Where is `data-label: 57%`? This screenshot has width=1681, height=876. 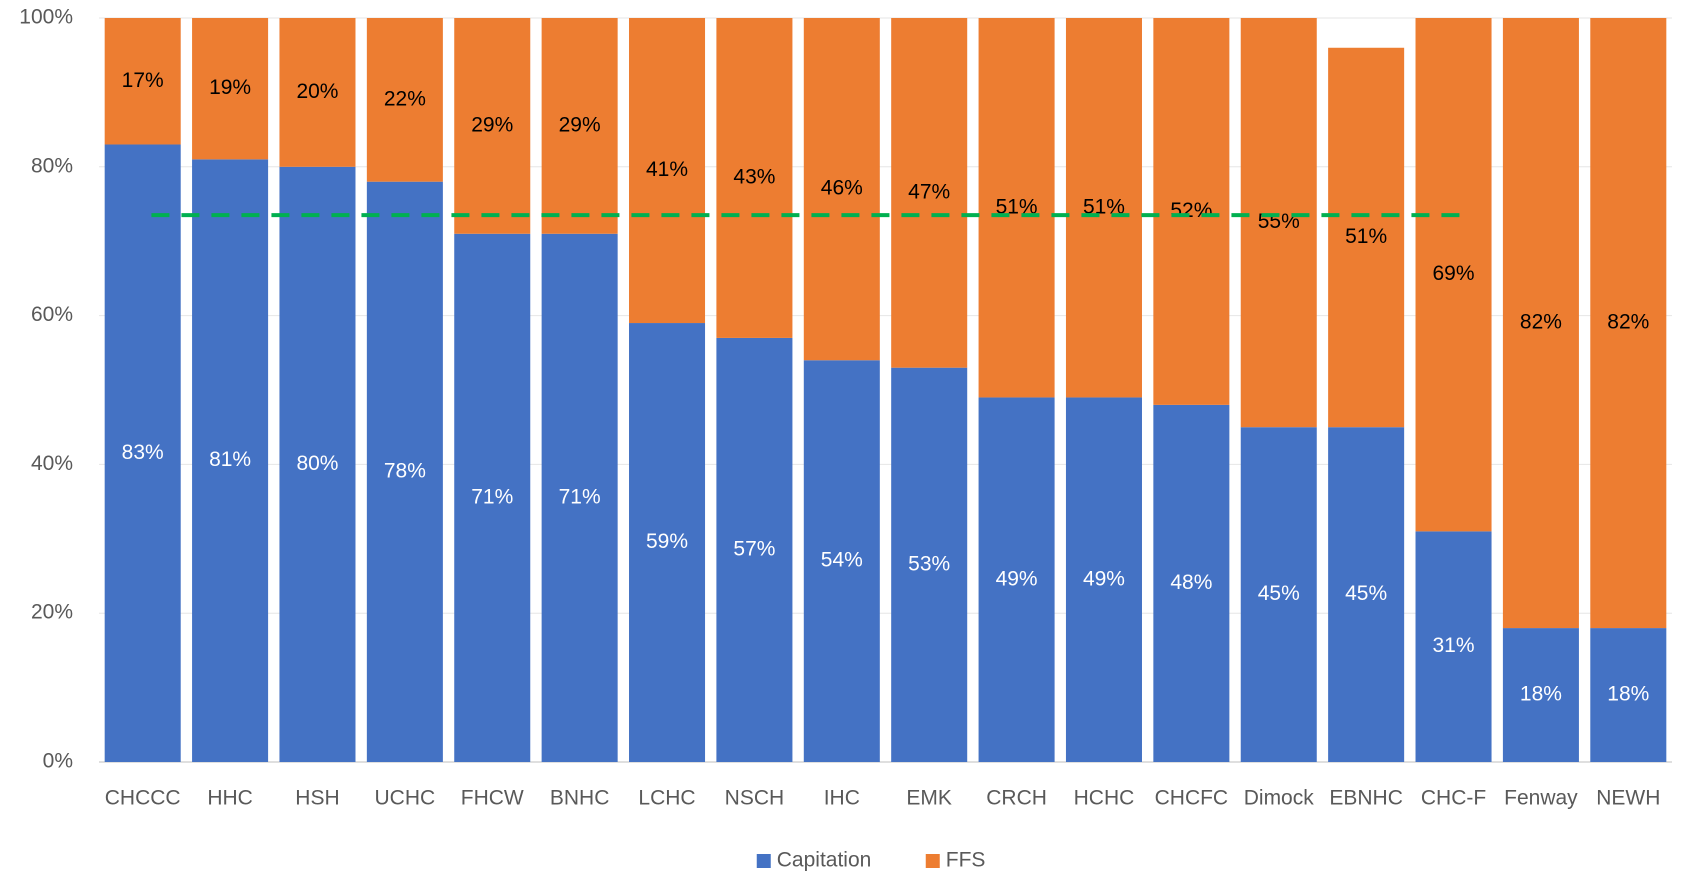 data-label: 57% is located at coordinates (754, 549).